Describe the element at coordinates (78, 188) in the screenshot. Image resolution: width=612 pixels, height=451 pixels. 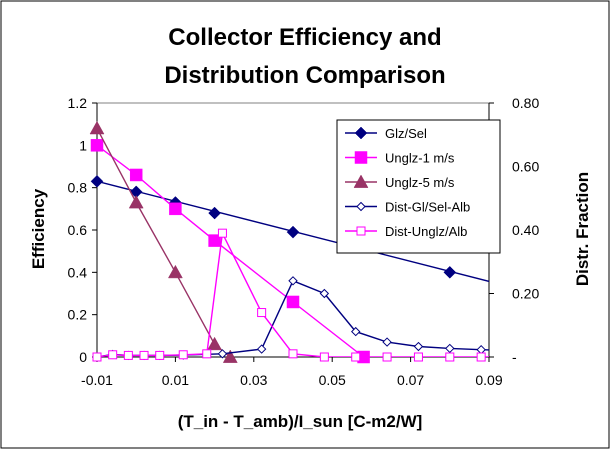
I see `y-tick-label: 0.8` at that location.